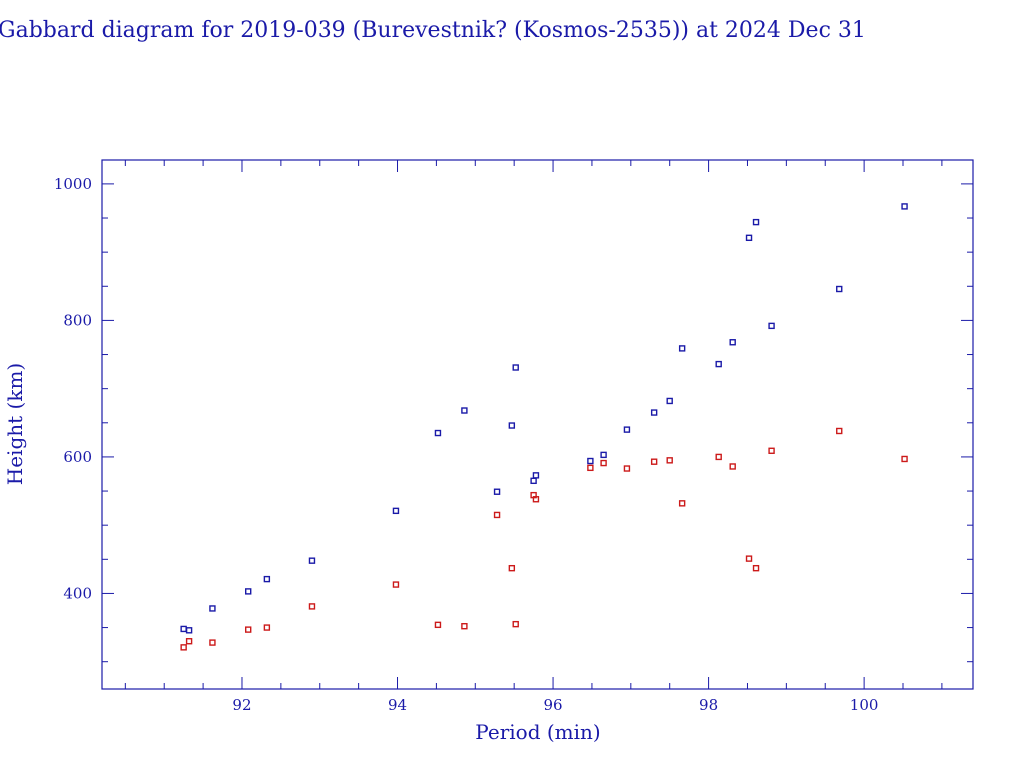 This screenshot has height=768, width=1024. What do you see at coordinates (708, 705) in the screenshot?
I see `x-tick-label: 98` at bounding box center [708, 705].